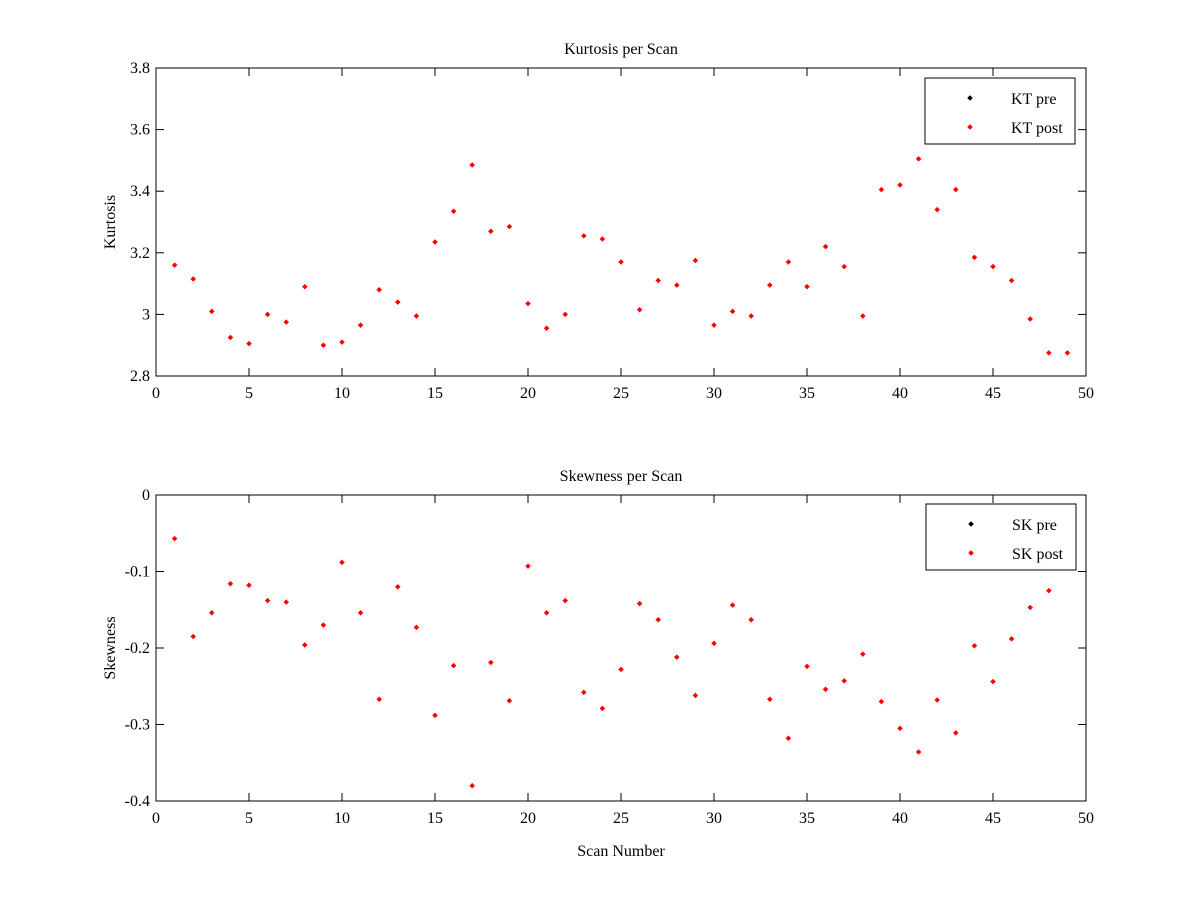 The image size is (1200, 900). I want to click on y-tick-label: 2.8, so click(140, 376).